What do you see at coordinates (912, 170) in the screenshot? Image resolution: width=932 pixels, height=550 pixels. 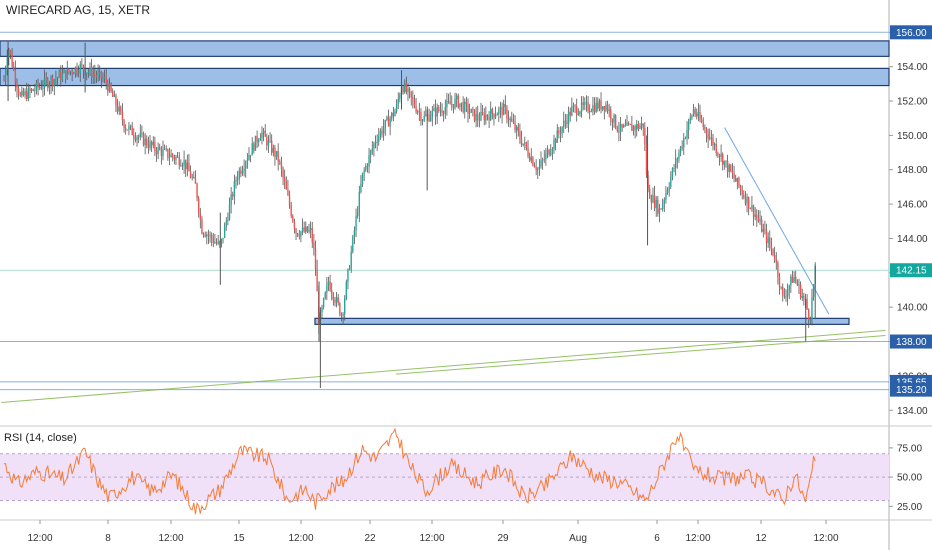 I see `price-tick-label: 148.00` at bounding box center [912, 170].